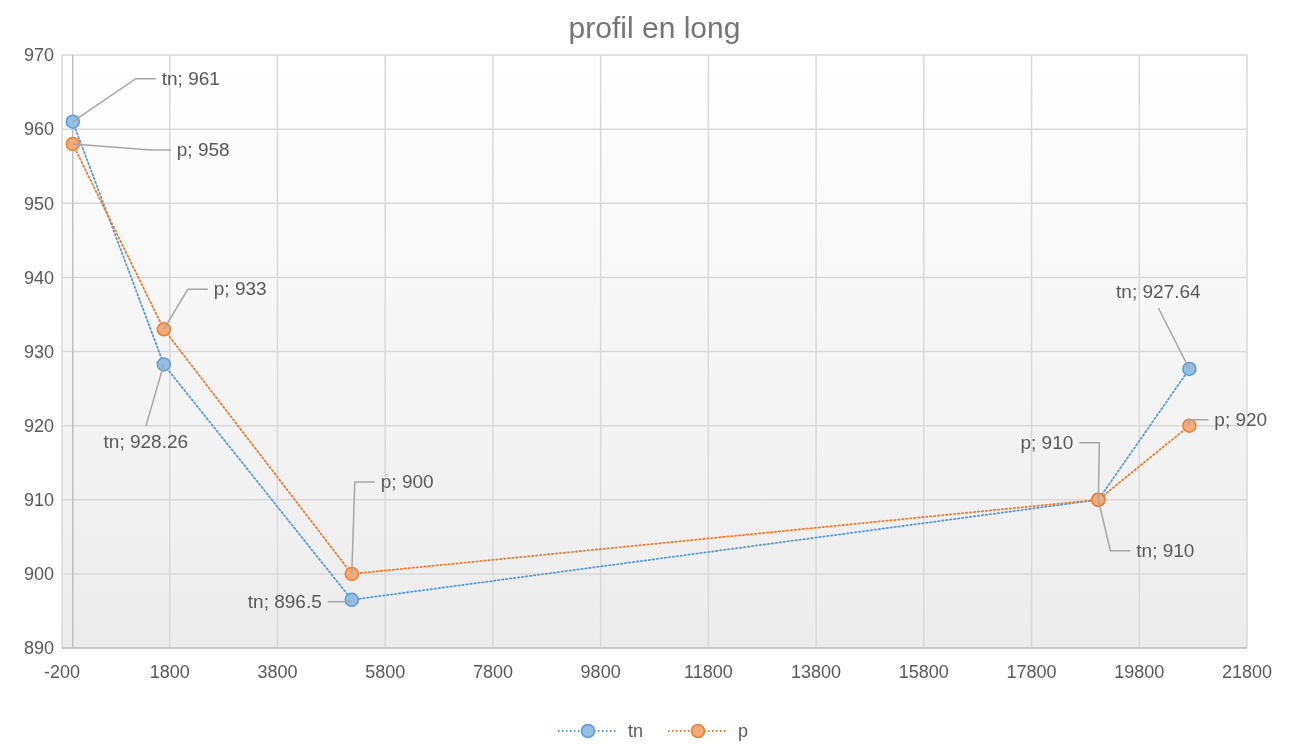  What do you see at coordinates (636, 731) in the screenshot?
I see `legend-label: tn` at bounding box center [636, 731].